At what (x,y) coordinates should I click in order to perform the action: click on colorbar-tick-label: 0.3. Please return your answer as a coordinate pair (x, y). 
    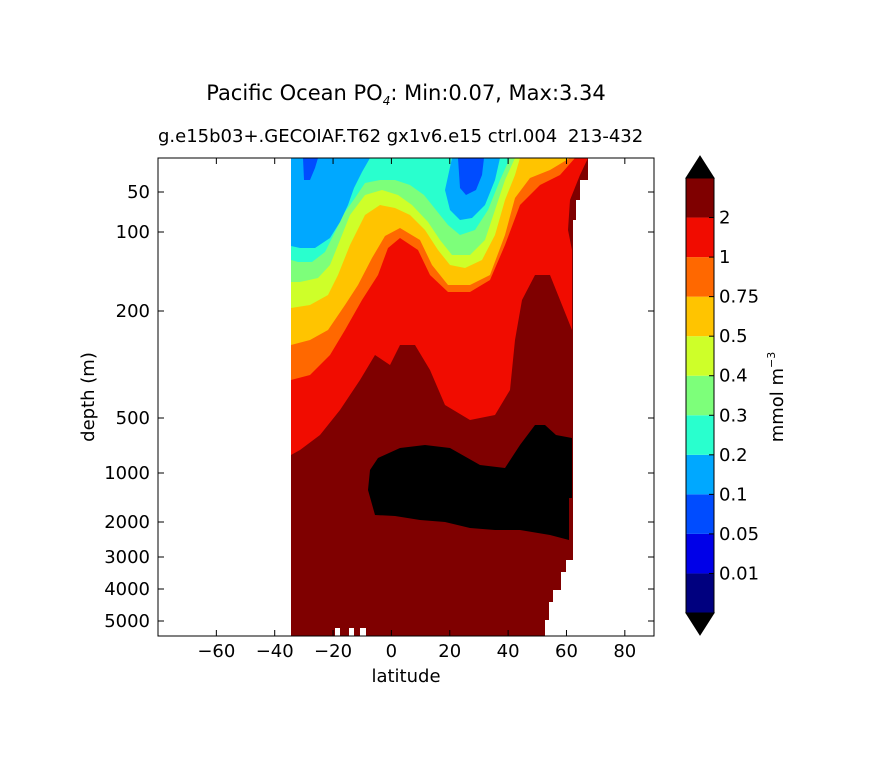
    Looking at the image, I should click on (733, 415).